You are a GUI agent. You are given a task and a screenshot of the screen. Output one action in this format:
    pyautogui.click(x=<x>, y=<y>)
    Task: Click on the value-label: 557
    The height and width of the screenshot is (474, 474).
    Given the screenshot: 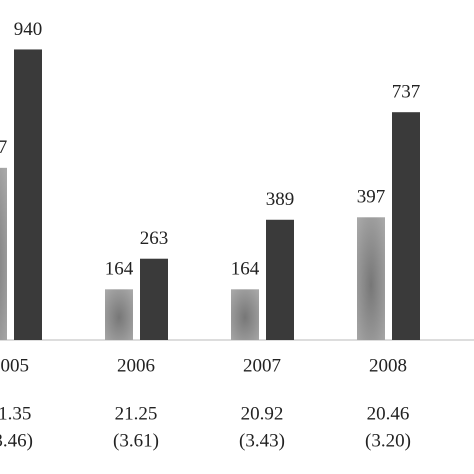 What is the action you would take?
    pyautogui.click(x=3, y=147)
    